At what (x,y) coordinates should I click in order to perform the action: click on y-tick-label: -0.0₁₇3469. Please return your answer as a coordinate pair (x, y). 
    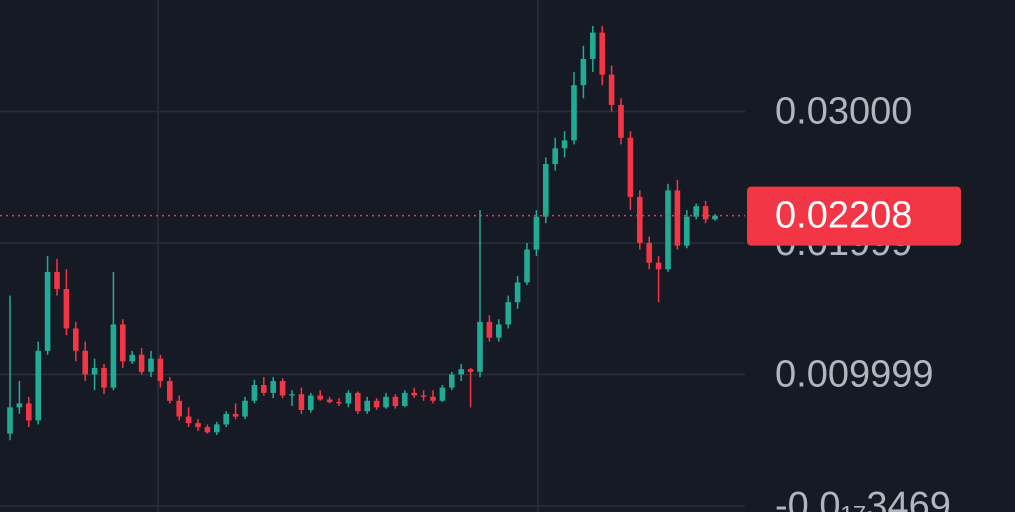
    Looking at the image, I should click on (863, 498).